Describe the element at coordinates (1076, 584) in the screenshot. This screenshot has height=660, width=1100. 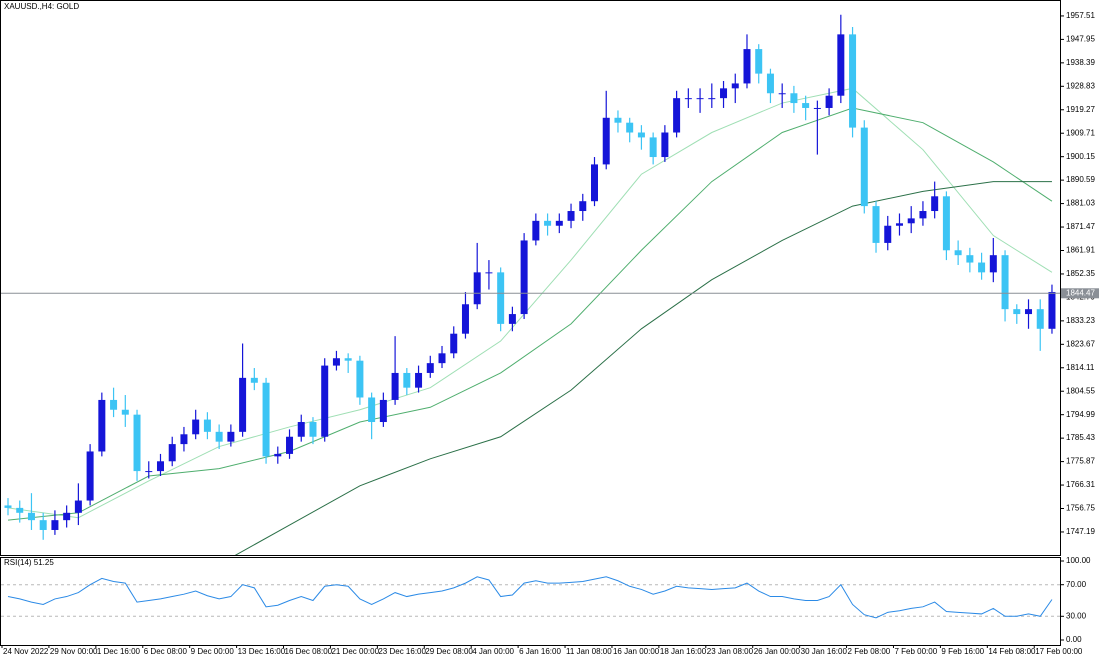
I see `y-tick-label: 70.00` at that location.